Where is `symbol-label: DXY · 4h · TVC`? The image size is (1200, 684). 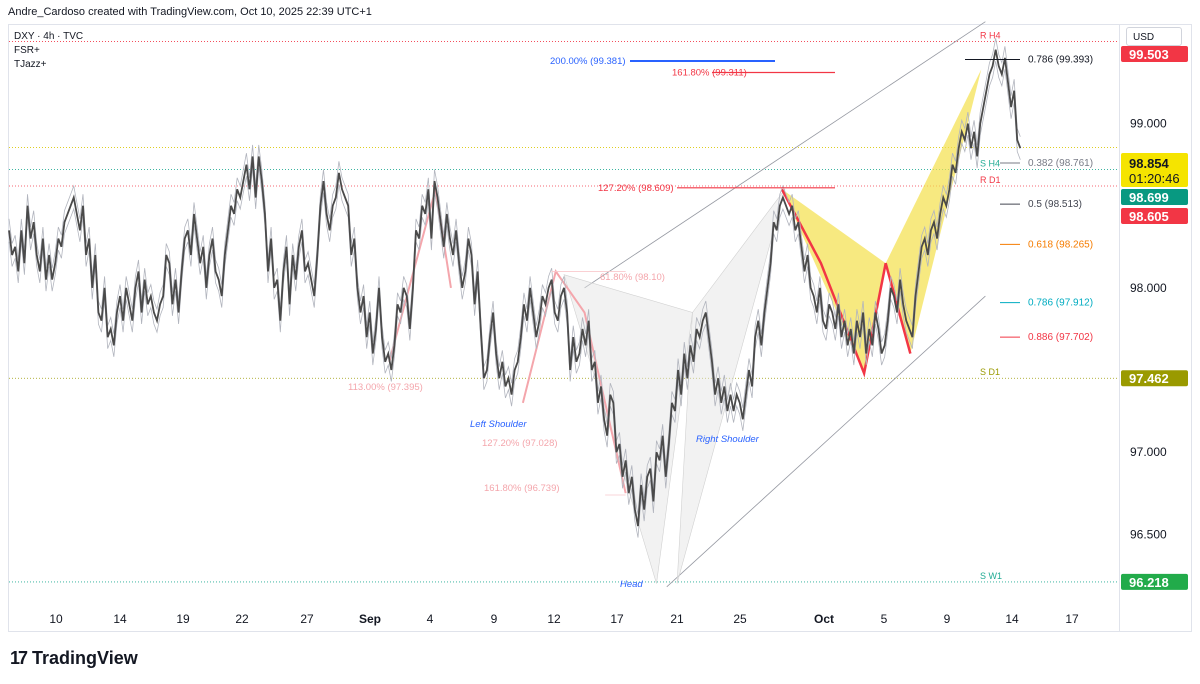 symbol-label: DXY · 4h · TVC is located at coordinates (49, 36).